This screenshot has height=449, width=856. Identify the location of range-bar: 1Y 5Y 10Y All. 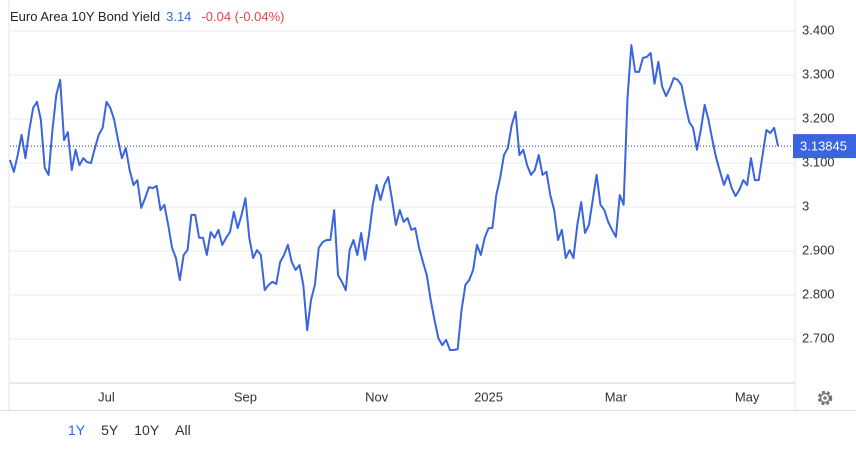
(428, 429).